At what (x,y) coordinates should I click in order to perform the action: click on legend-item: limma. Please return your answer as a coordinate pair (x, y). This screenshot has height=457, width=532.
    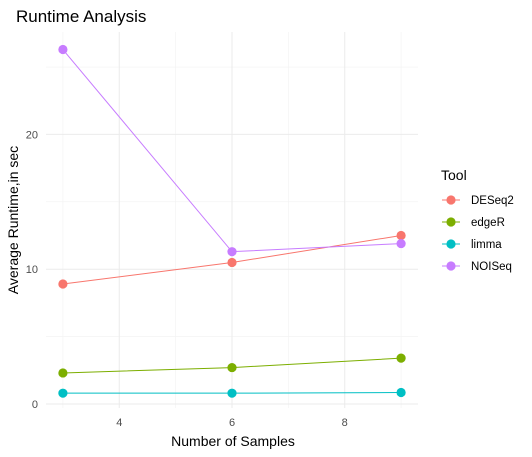
    Looking at the image, I should click on (472, 245).